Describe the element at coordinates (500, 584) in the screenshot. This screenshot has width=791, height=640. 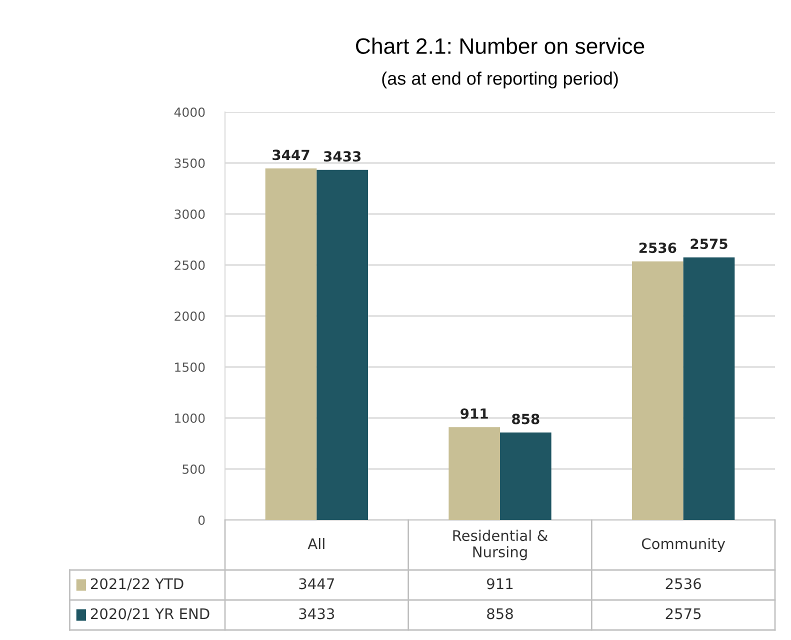
I see `text: 911` at that location.